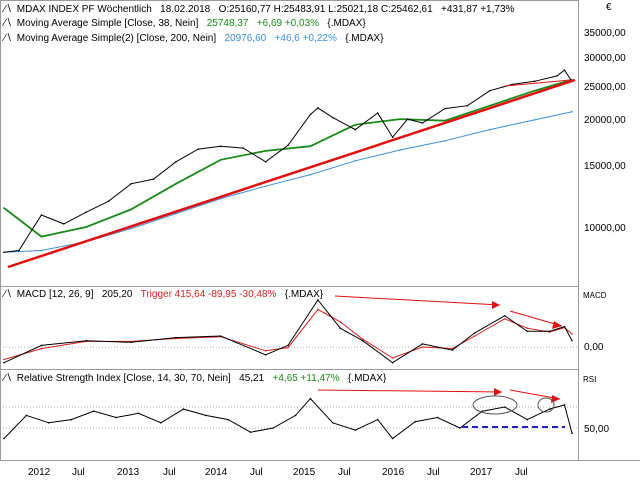 This screenshot has width=640, height=480. Describe the element at coordinates (288, 418) in the screenshot. I see `rsi-series-group` at that location.